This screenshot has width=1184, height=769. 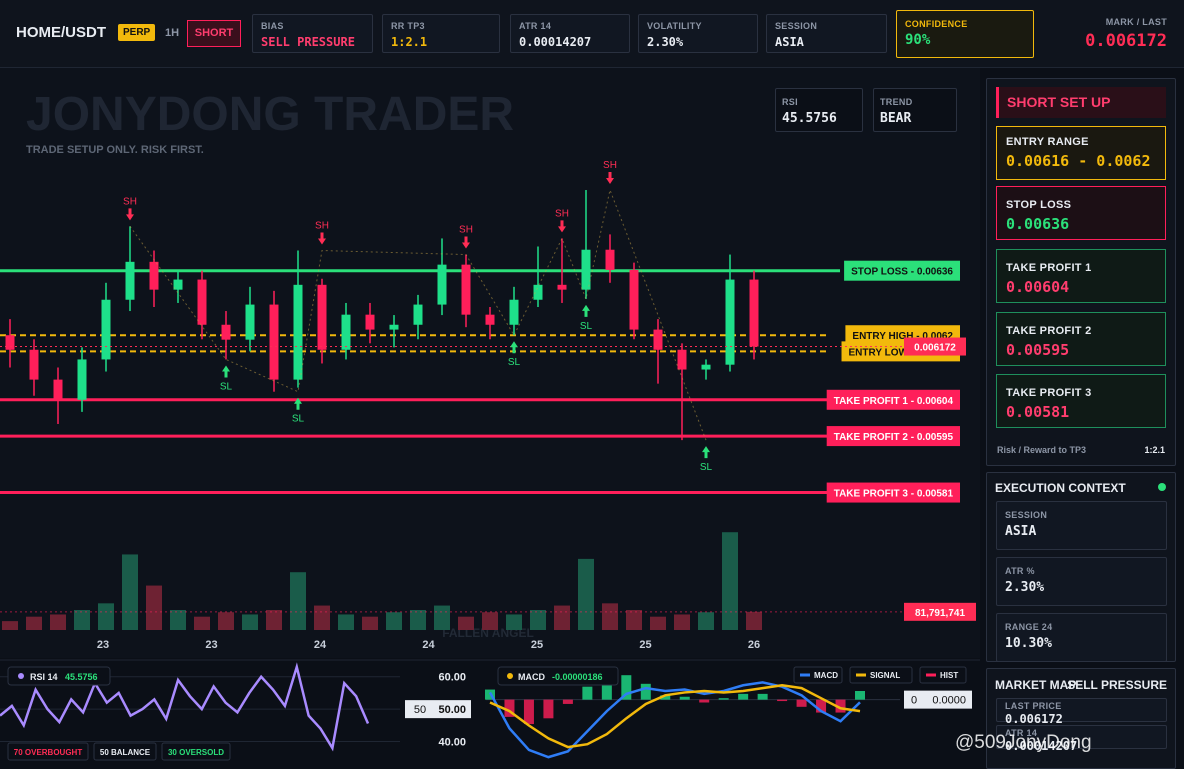 What do you see at coordinates (901, 352) in the screenshot?
I see `level-label: ENTRY LOW - 0.00616` at bounding box center [901, 352].